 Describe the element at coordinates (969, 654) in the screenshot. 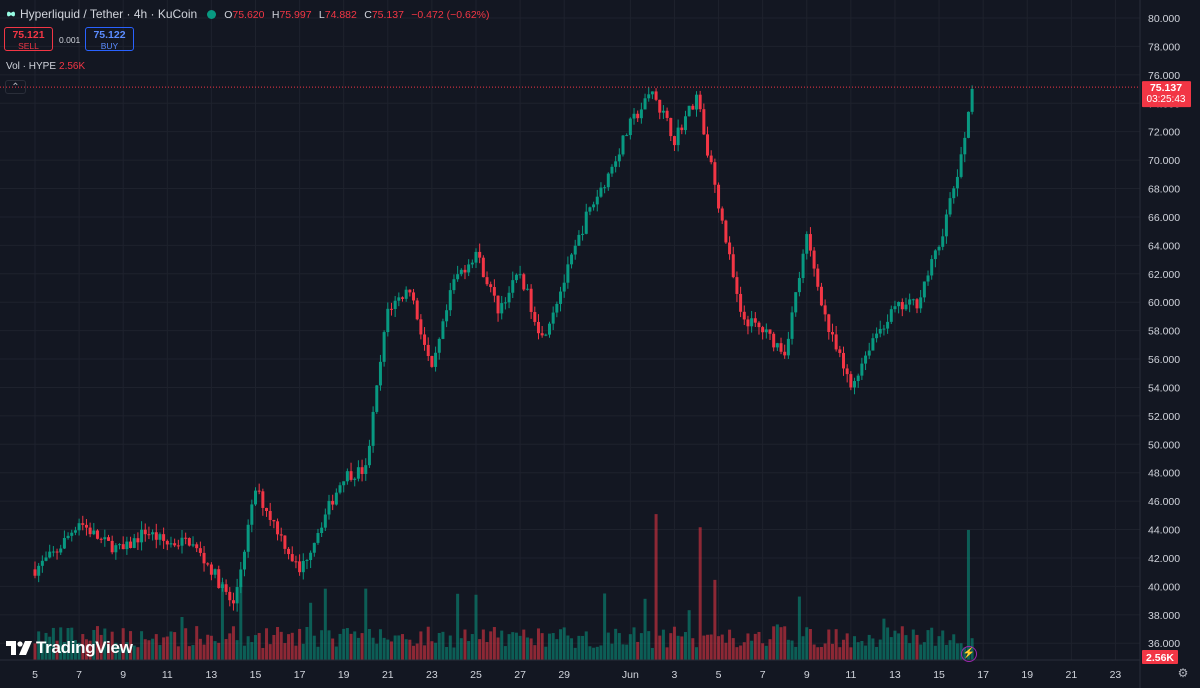

I see `lightning-icon: ⚡` at that location.